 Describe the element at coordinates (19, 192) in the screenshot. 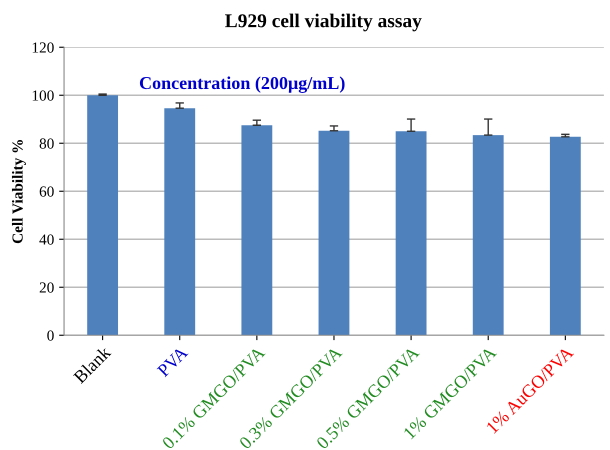

I see `y-axis-title: Cell Viability %` at that location.